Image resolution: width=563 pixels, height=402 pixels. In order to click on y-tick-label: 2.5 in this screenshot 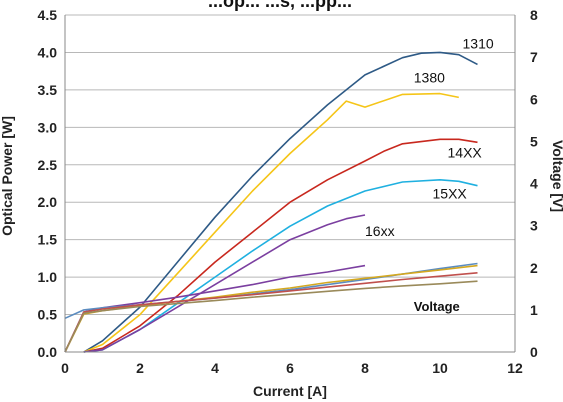, I will do `click(48, 165)`.